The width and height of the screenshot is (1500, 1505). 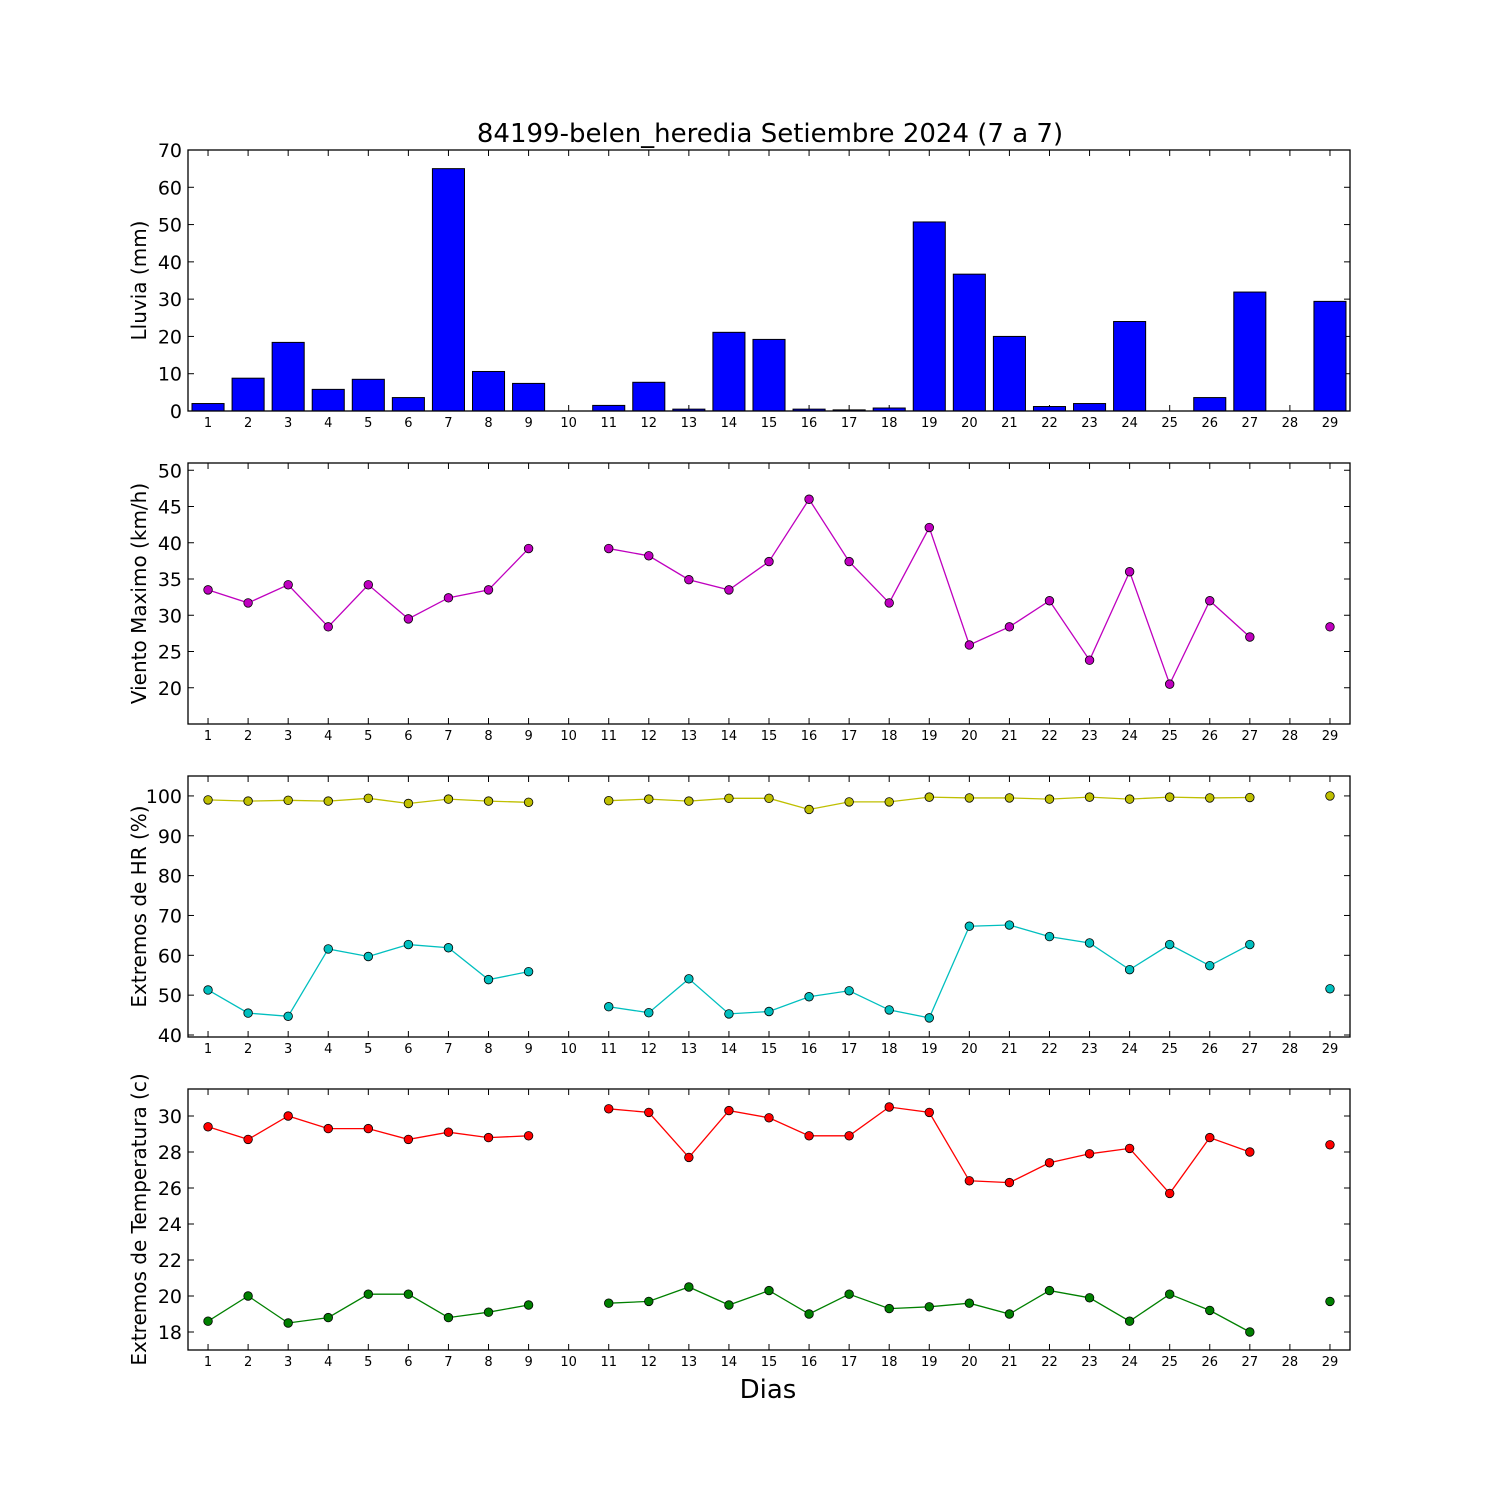 What do you see at coordinates (1009, 1049) in the screenshot?
I see `x-tick-label: 21` at bounding box center [1009, 1049].